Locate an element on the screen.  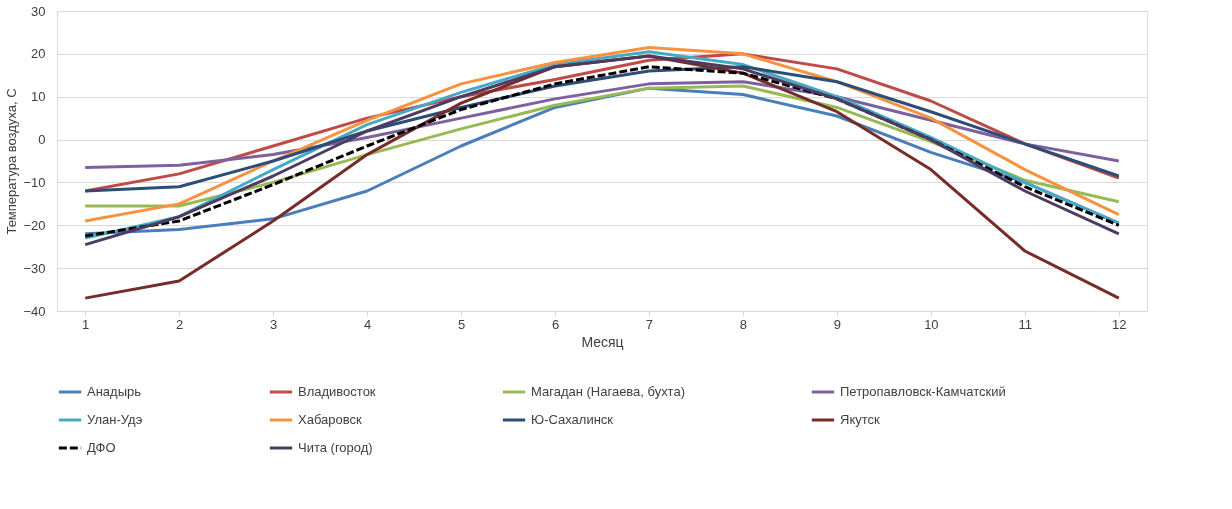
legend-label: Петропавловск-Камчатский is located at coordinates (923, 391).